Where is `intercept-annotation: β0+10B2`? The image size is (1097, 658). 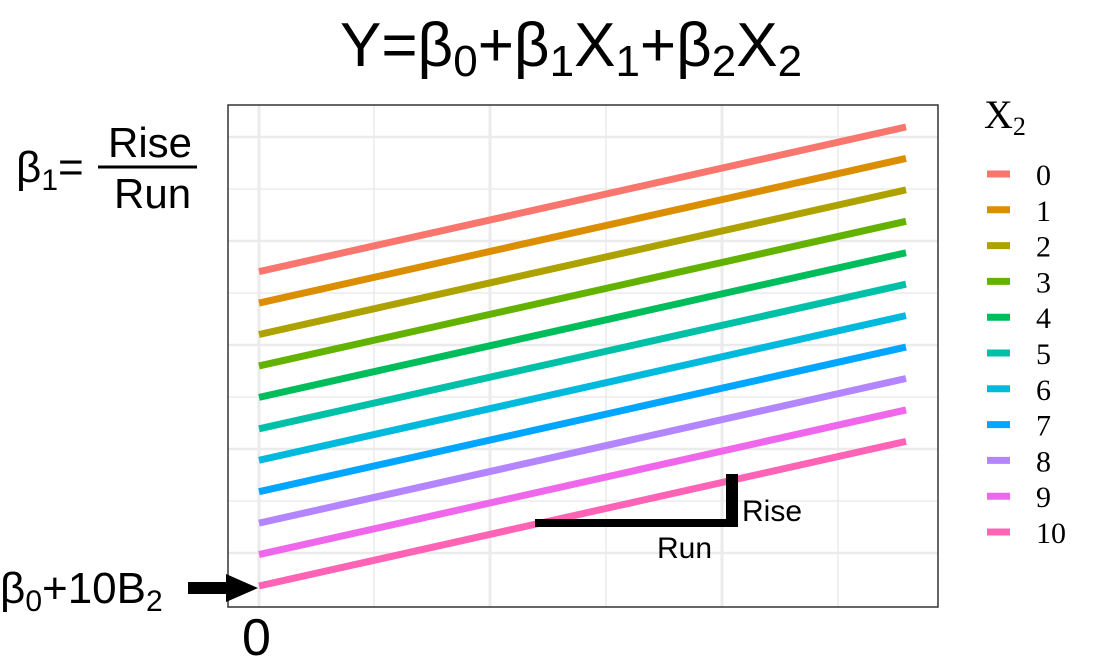 intercept-annotation: β0+10B2 is located at coordinates (129, 591).